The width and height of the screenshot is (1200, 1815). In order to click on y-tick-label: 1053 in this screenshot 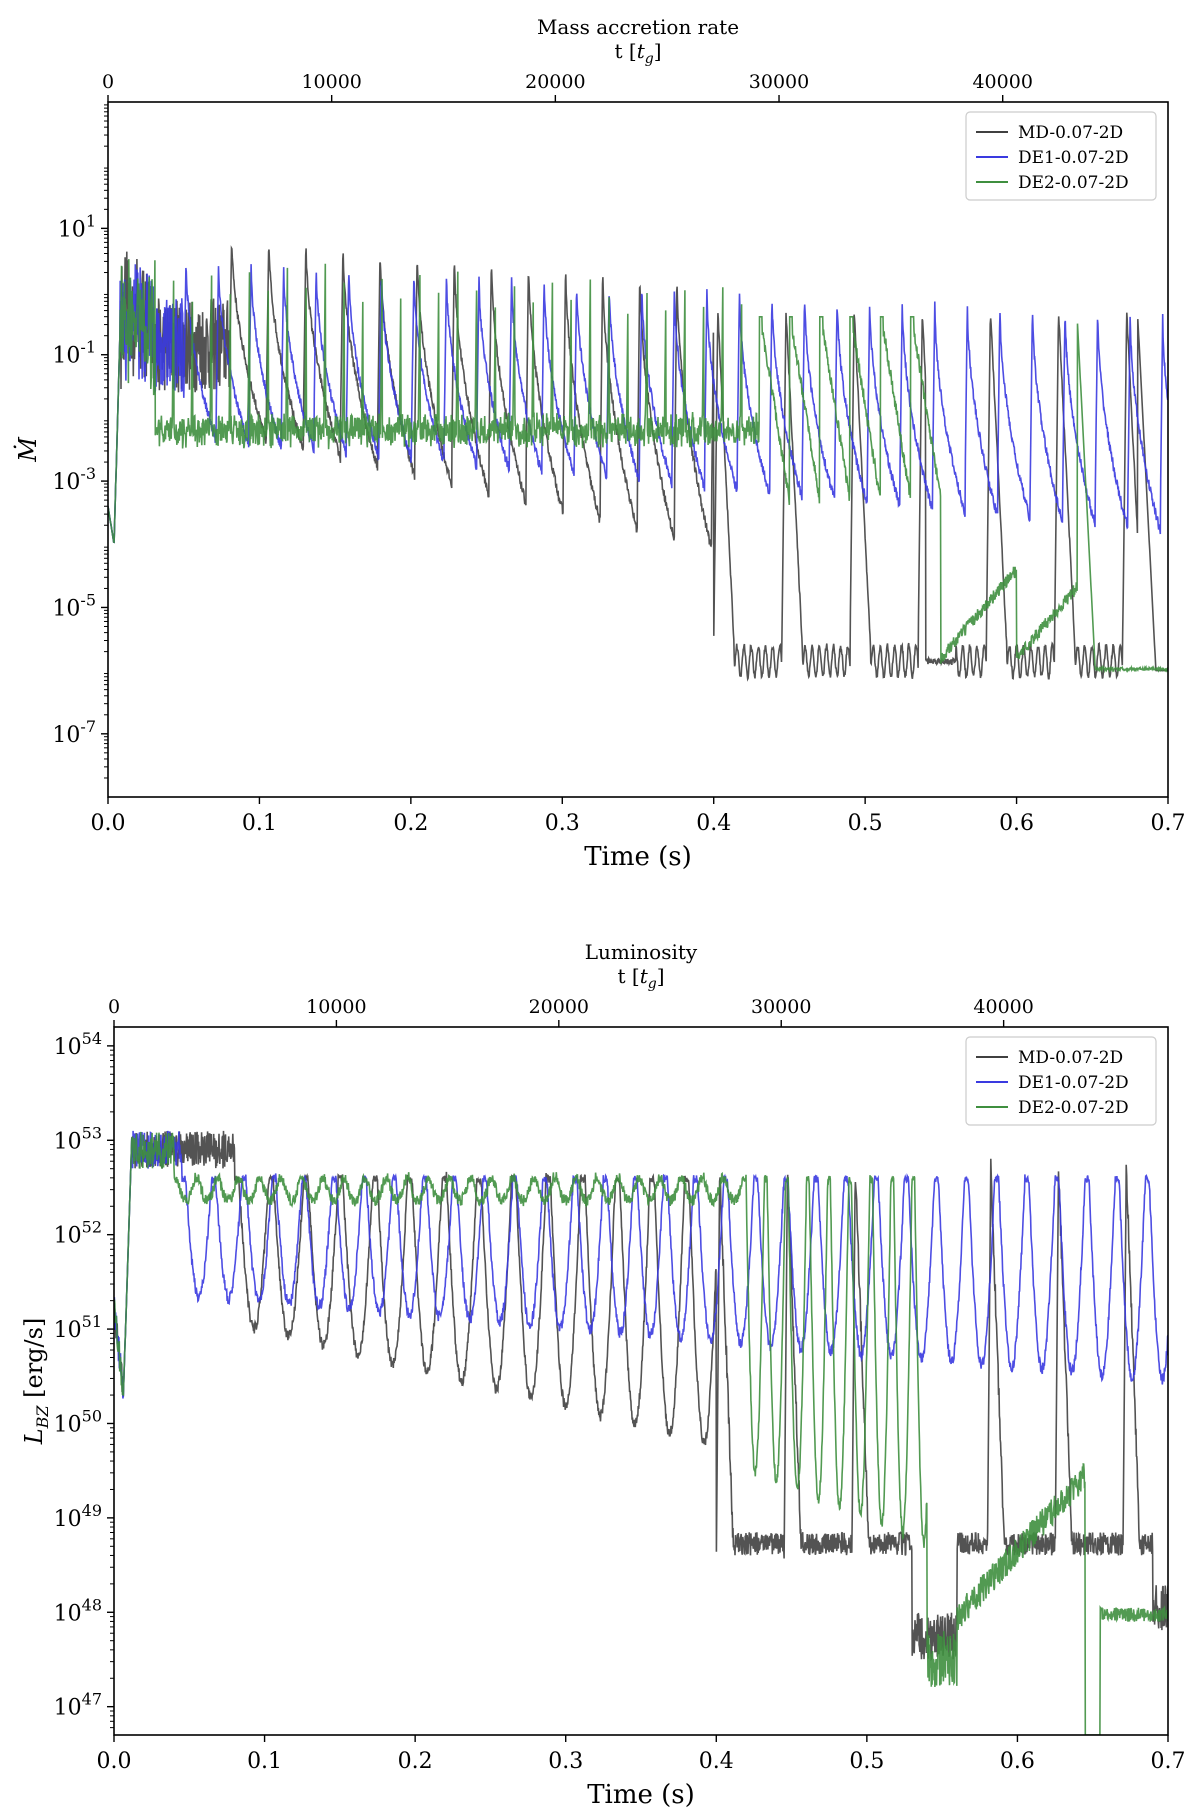, I will do `click(78, 1138)`.